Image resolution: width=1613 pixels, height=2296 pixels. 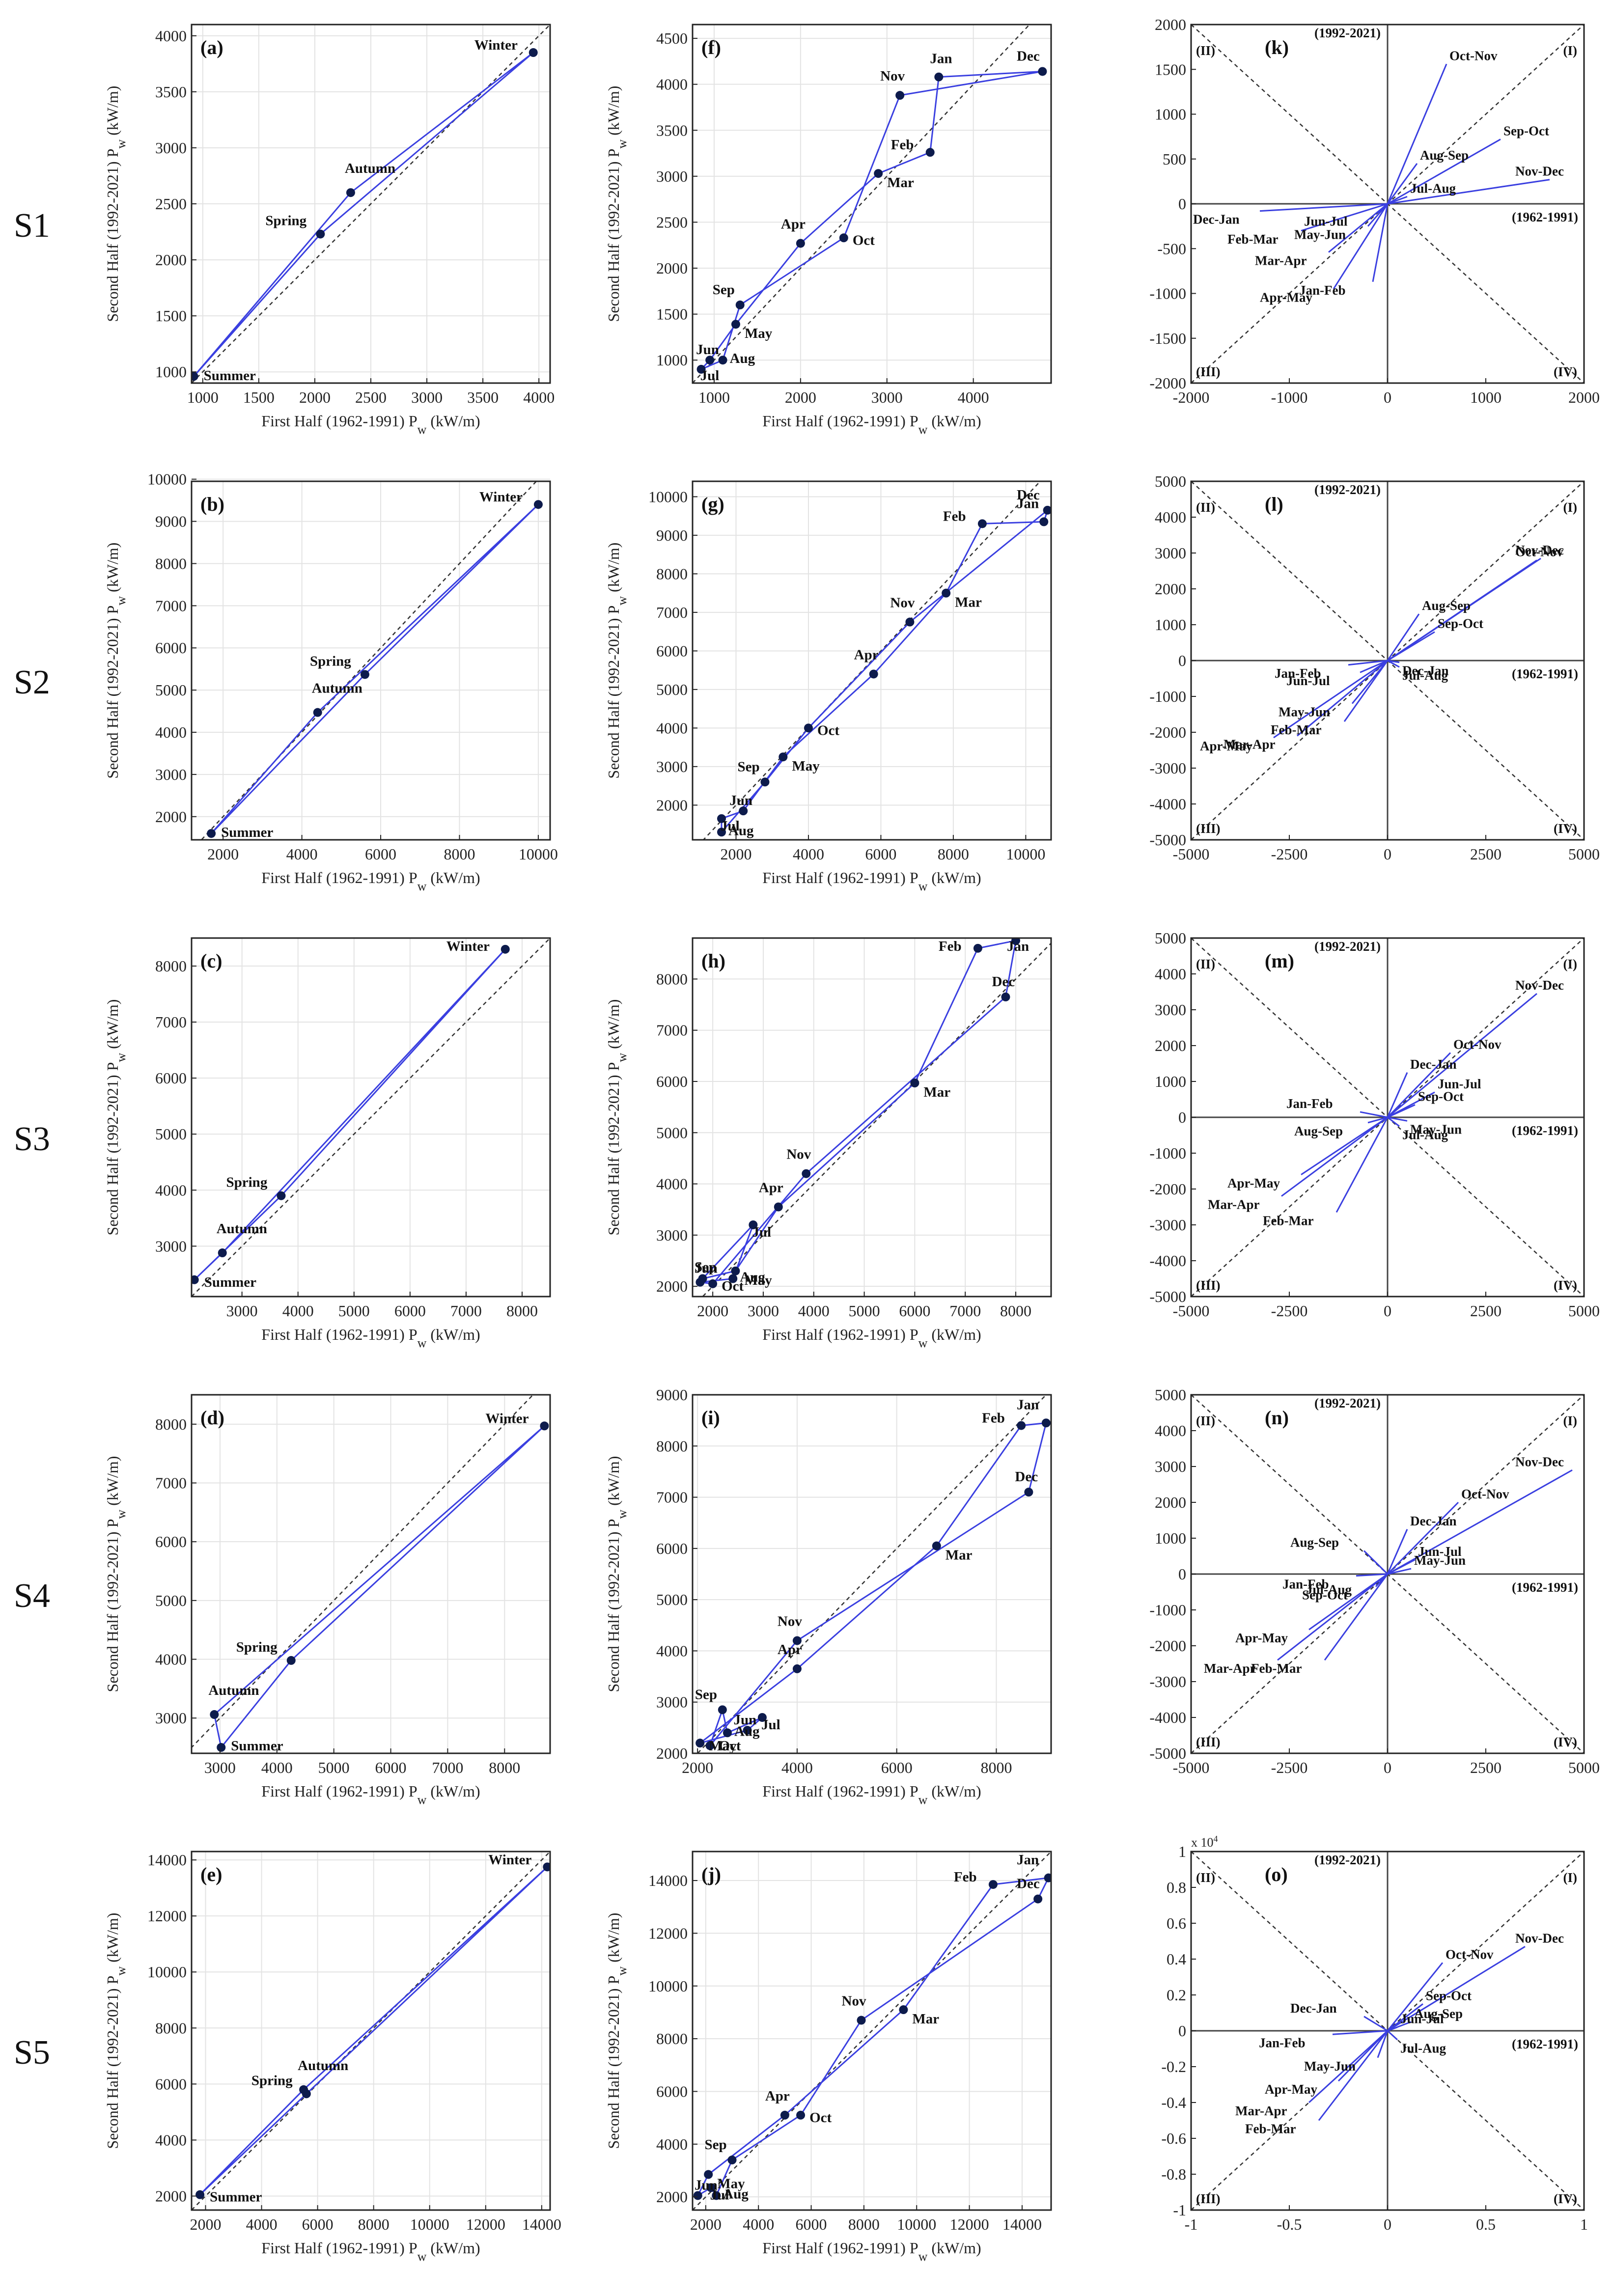 I want to click on tick-label-y: 3500, so click(x=171, y=92).